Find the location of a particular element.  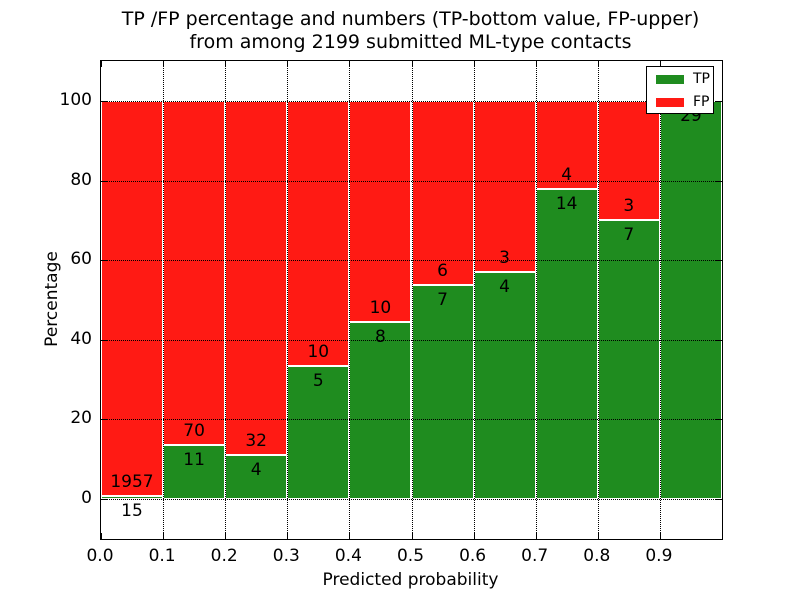

x-tick-bottom-0.6 is located at coordinates (474, 536).